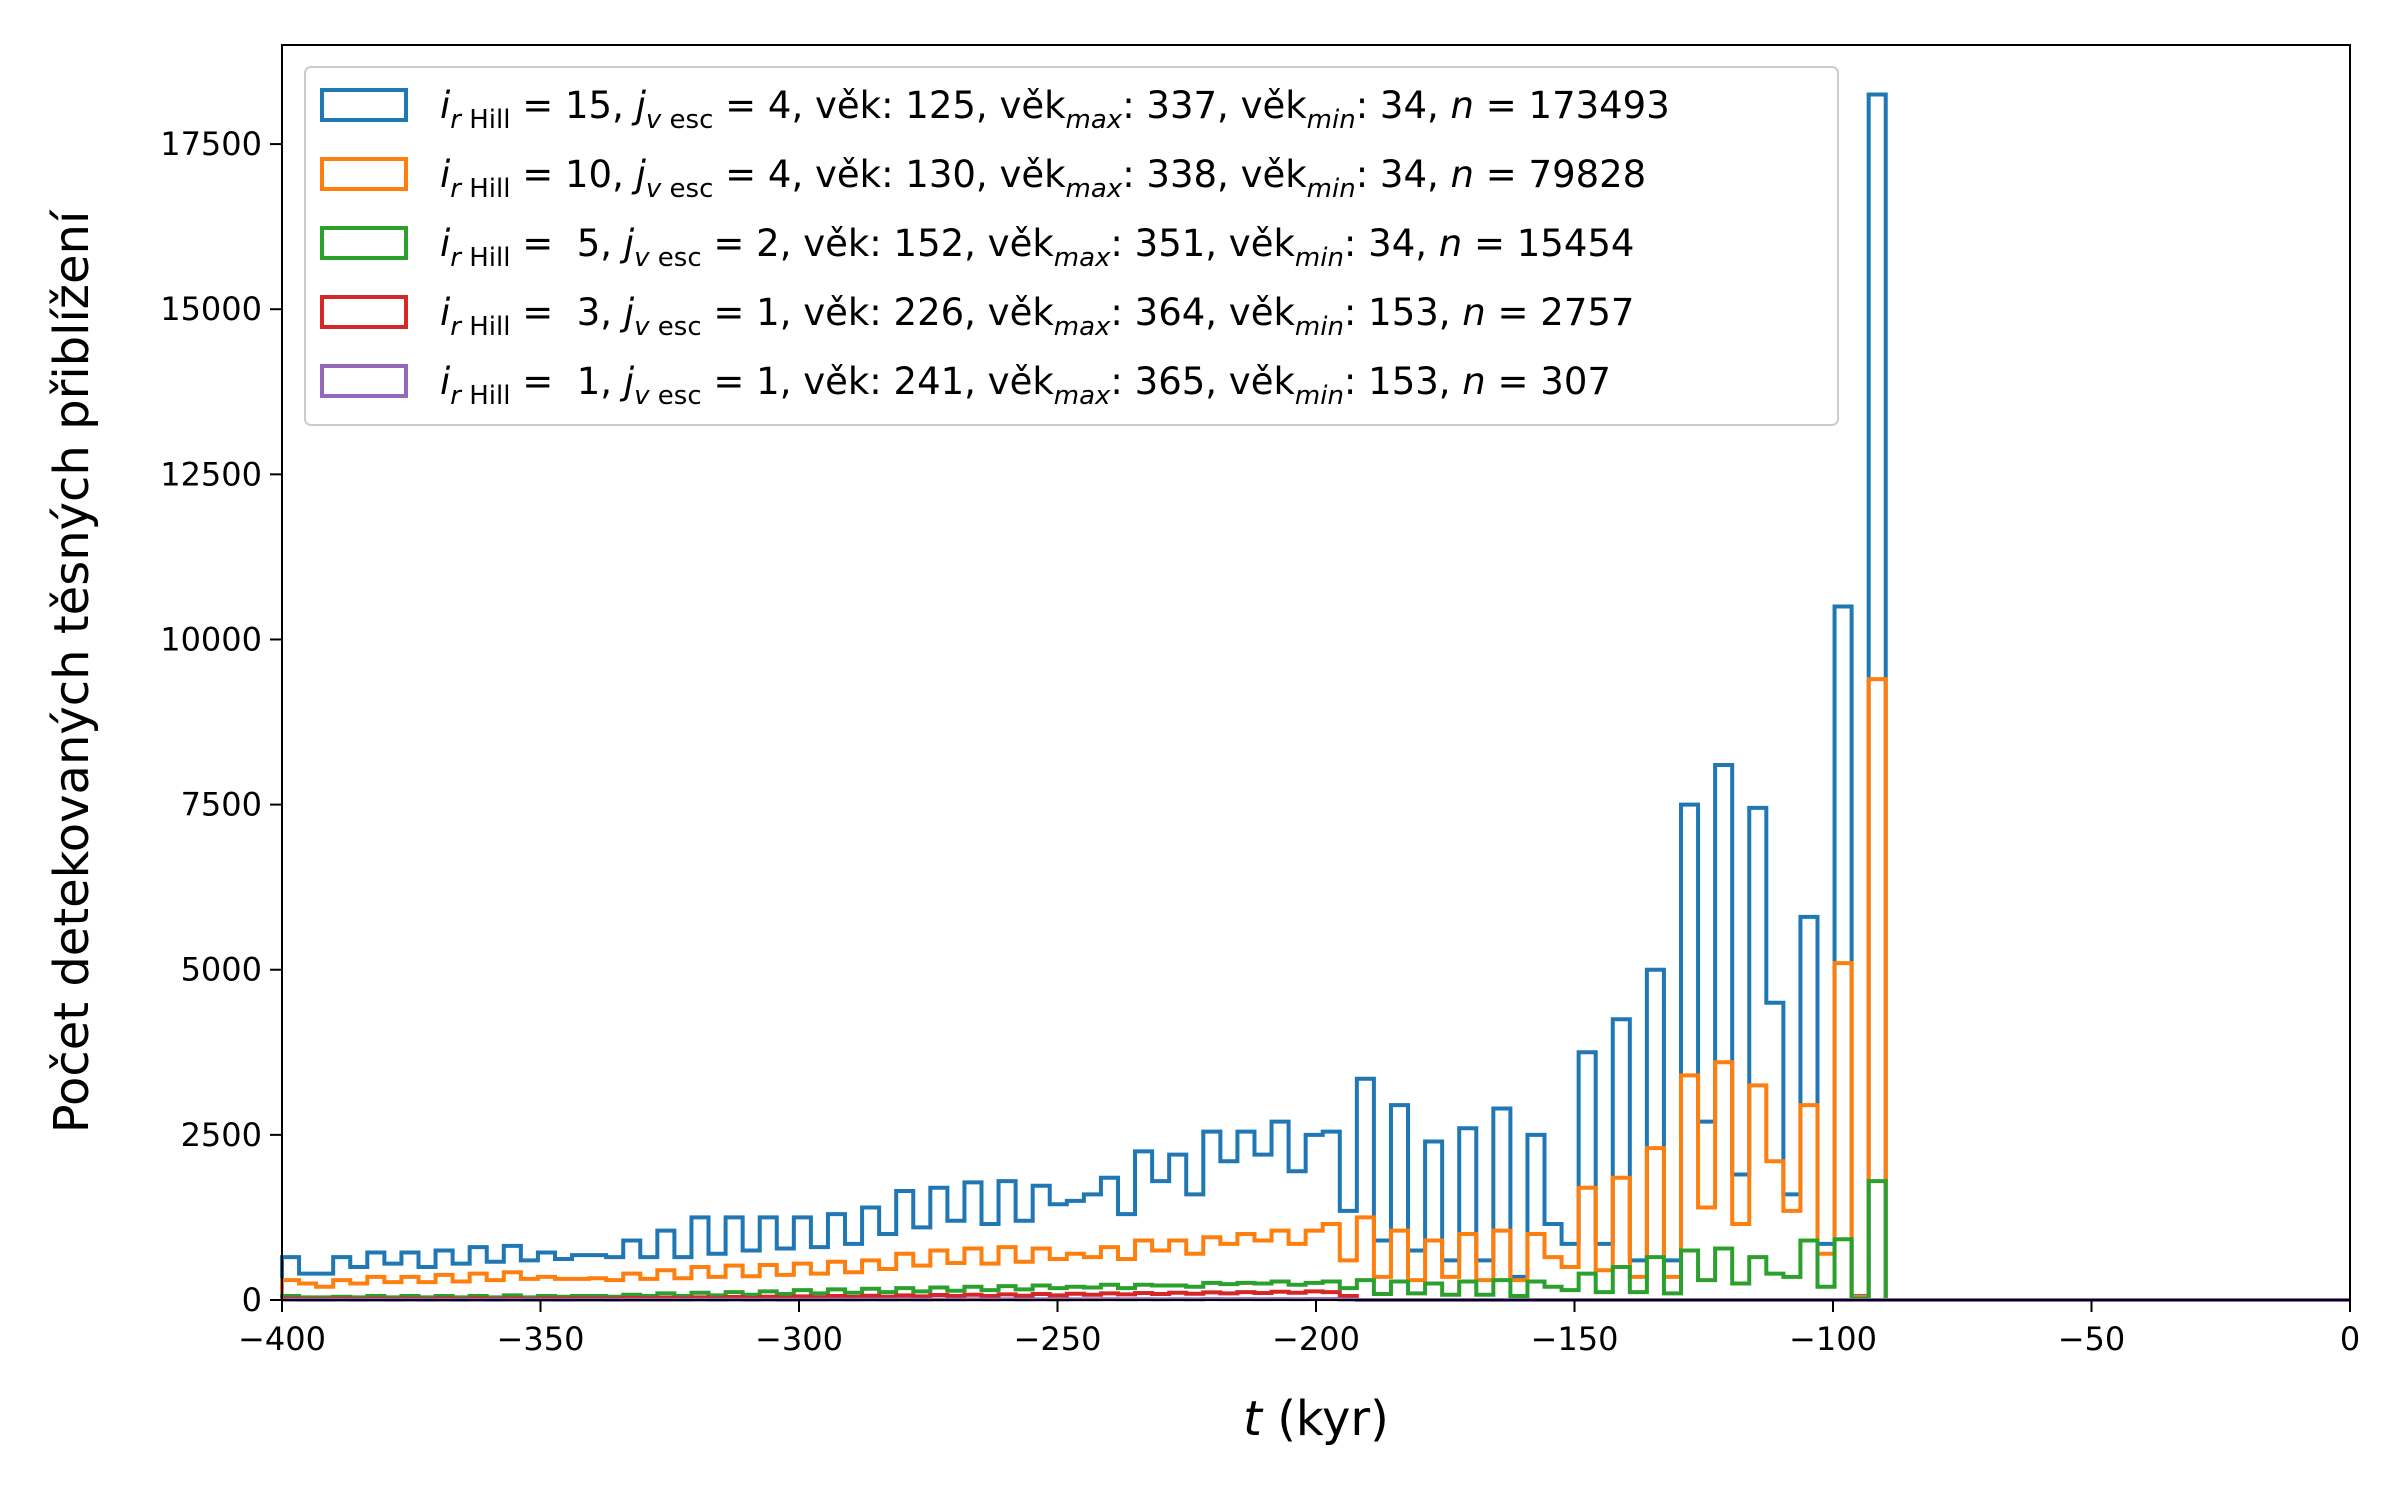 The height and width of the screenshot is (1500, 2400). What do you see at coordinates (211, 309) in the screenshot?
I see `y-tick-label: 15000` at bounding box center [211, 309].